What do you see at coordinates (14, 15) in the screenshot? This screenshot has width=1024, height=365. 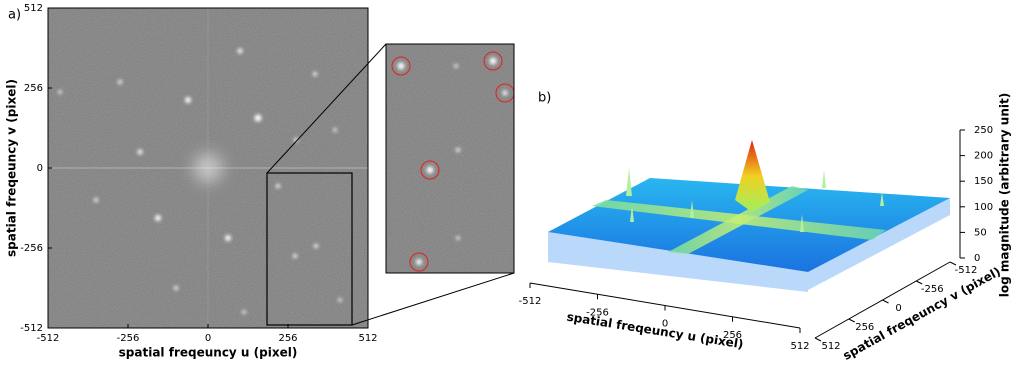 I see `panel-label: a)` at bounding box center [14, 15].